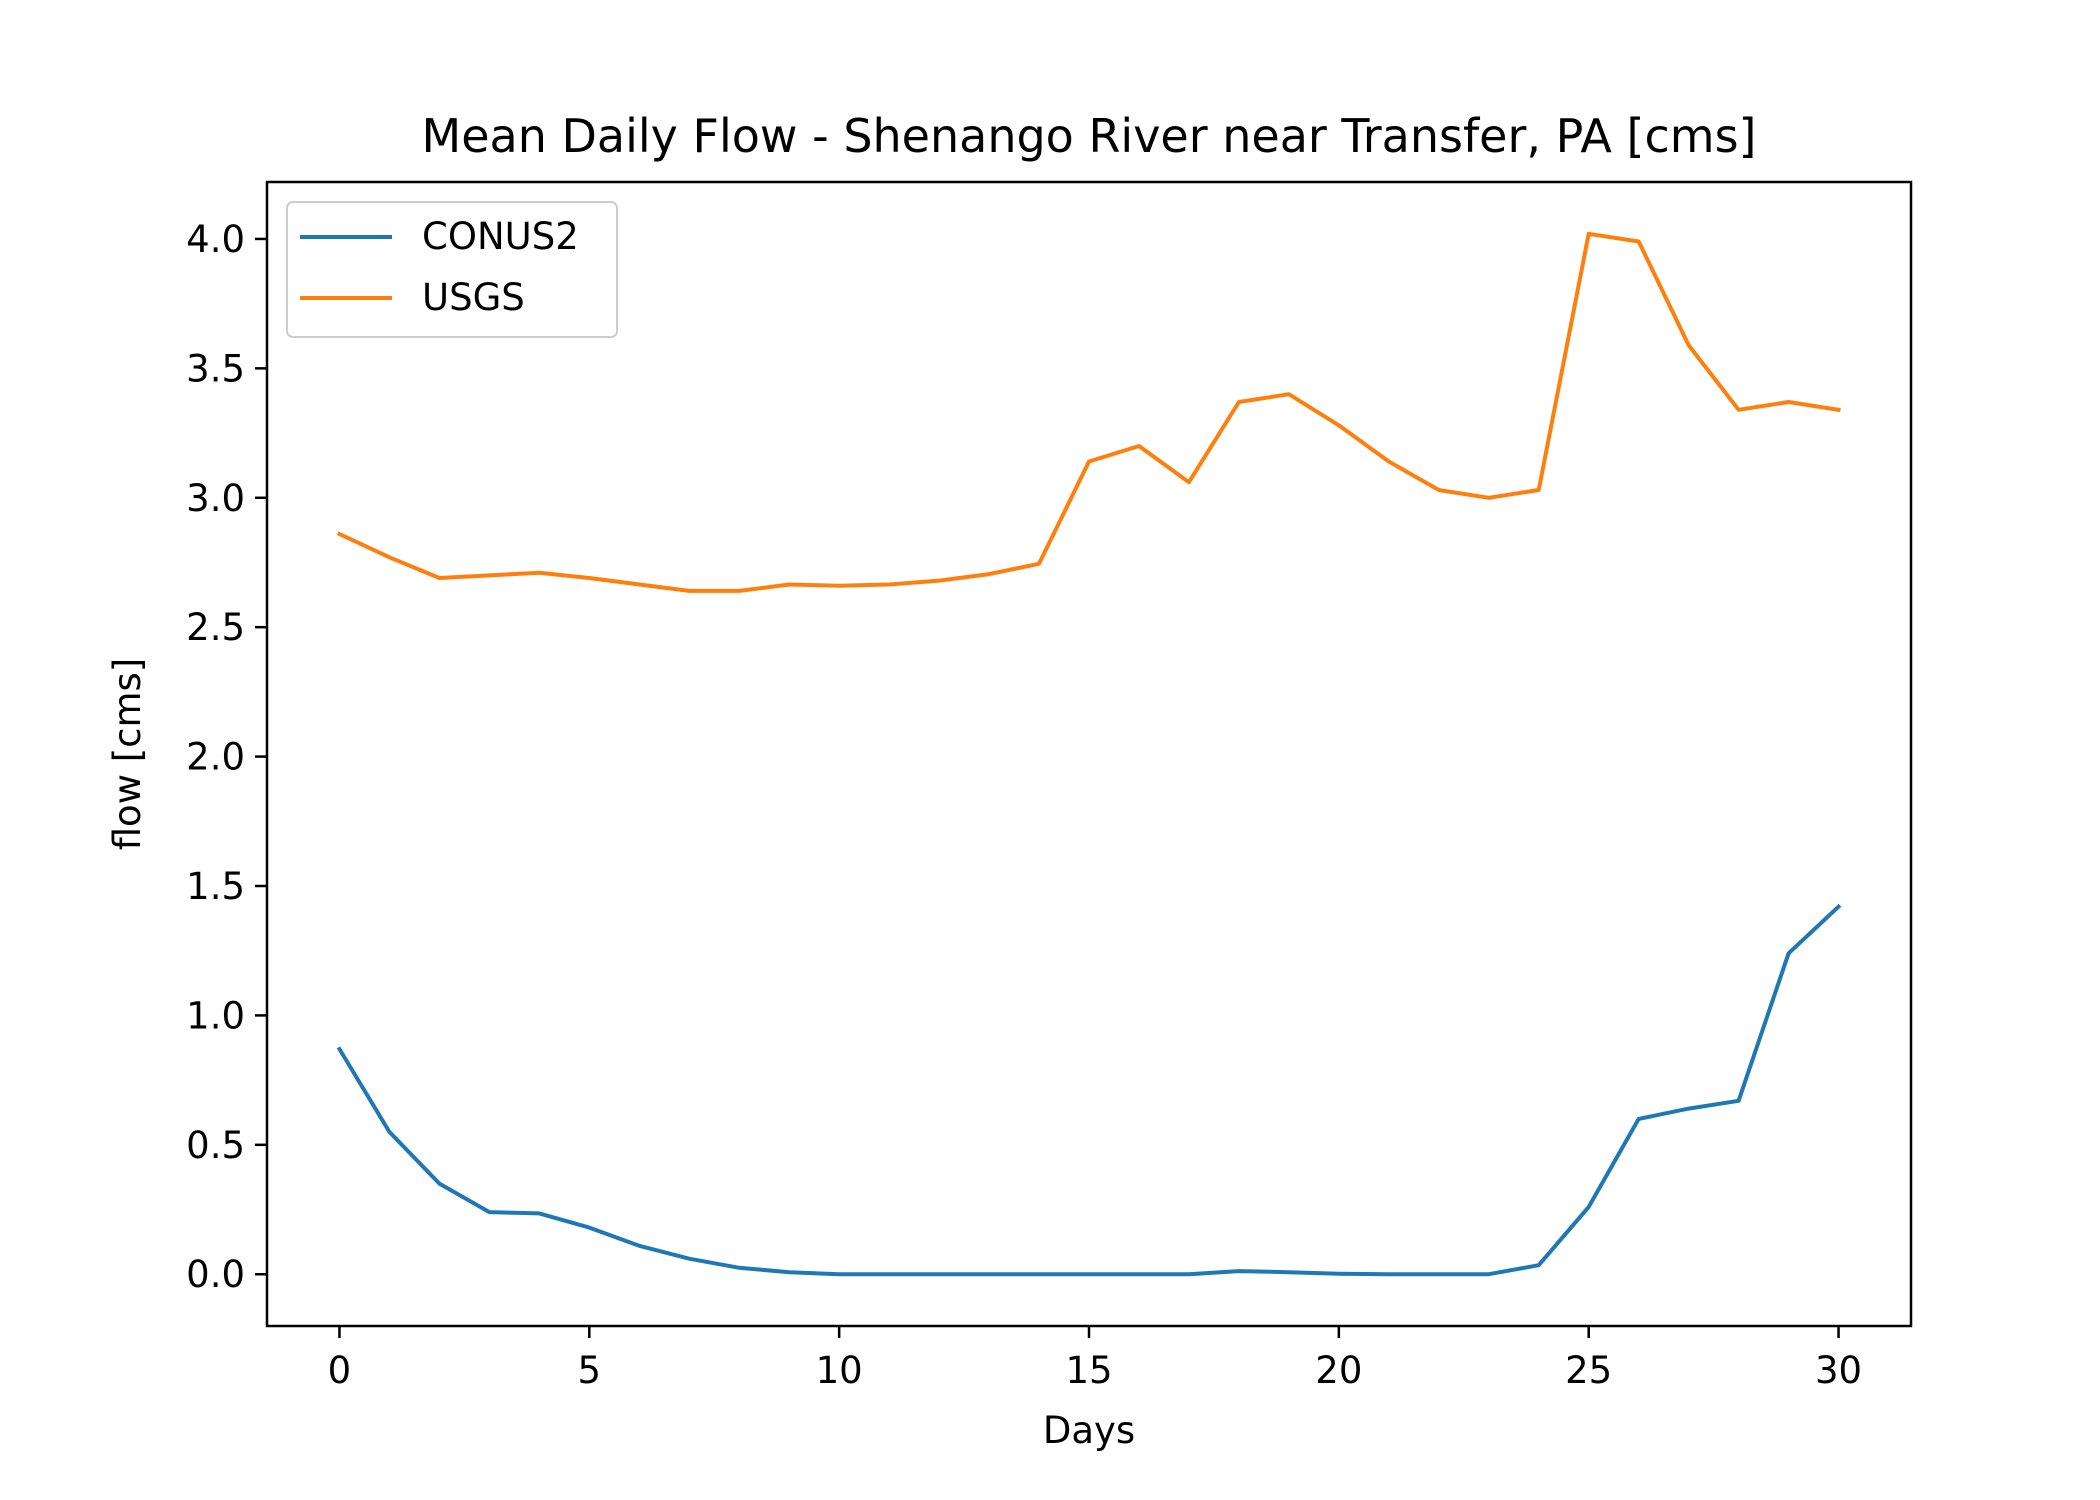 The width and height of the screenshot is (2100, 1500). I want to click on x-tick-label: 5, so click(590, 1370).